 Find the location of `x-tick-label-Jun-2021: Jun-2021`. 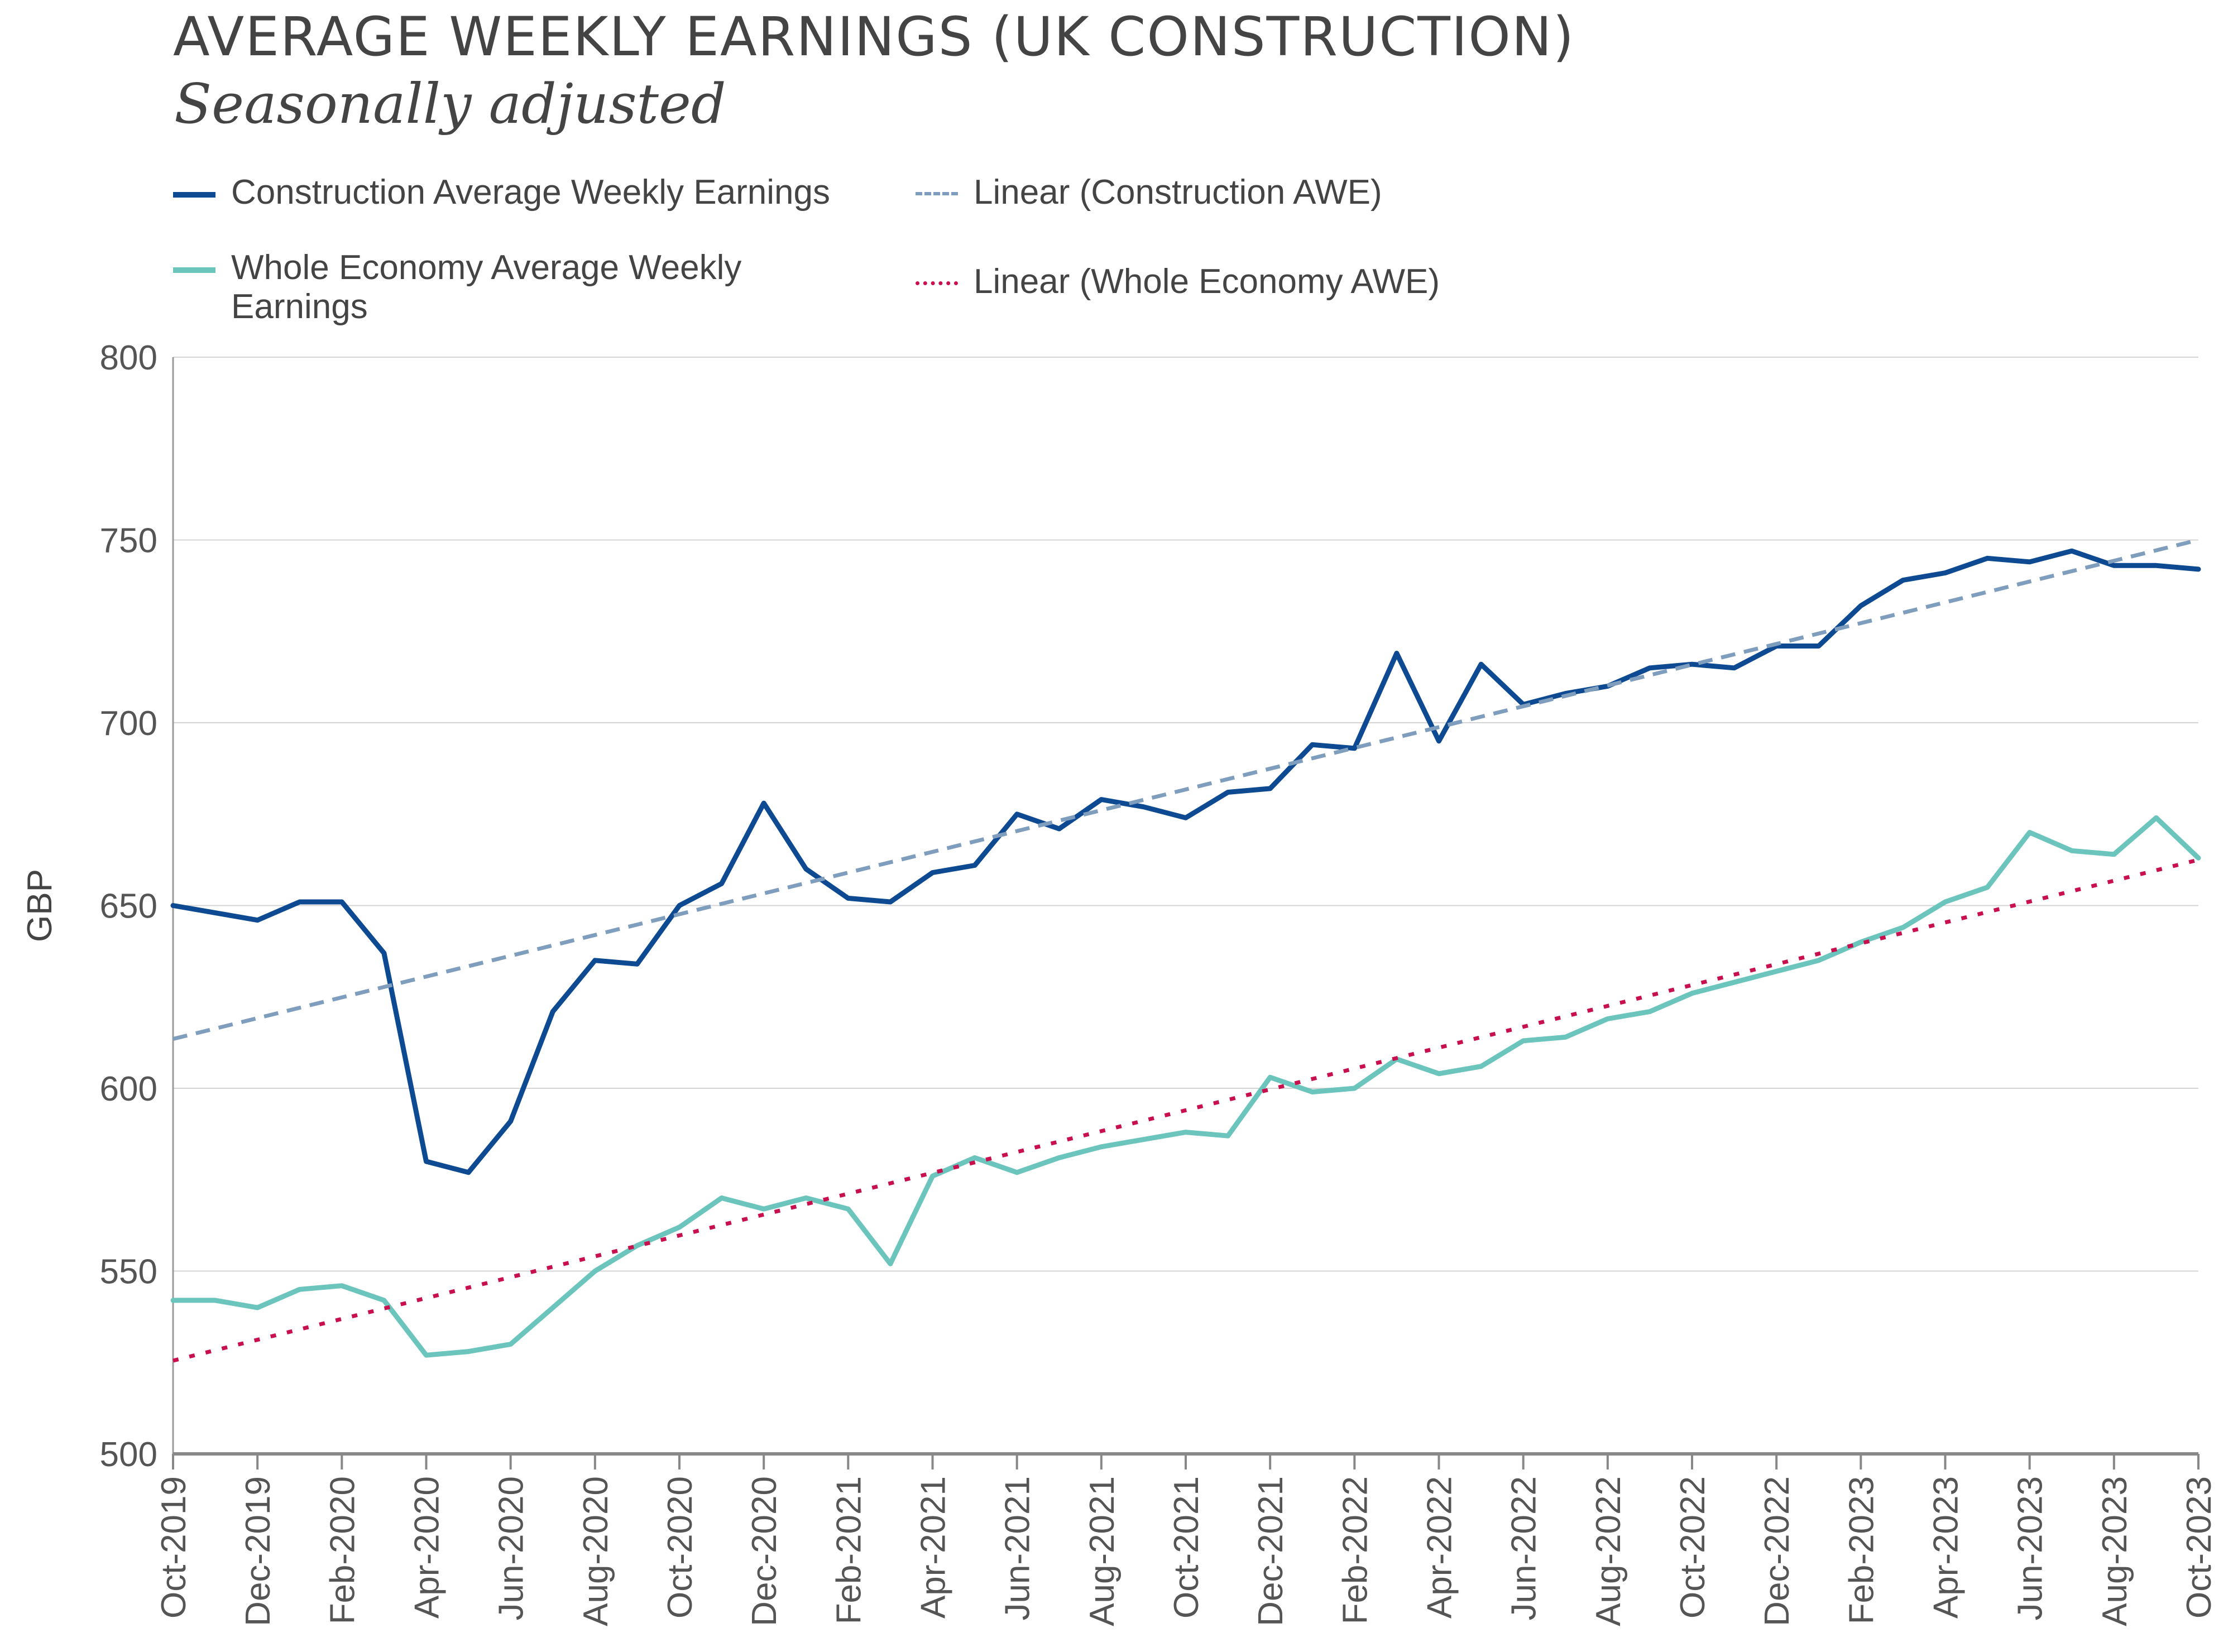

x-tick-label-Jun-2021: Jun-2021 is located at coordinates (1018, 1548).